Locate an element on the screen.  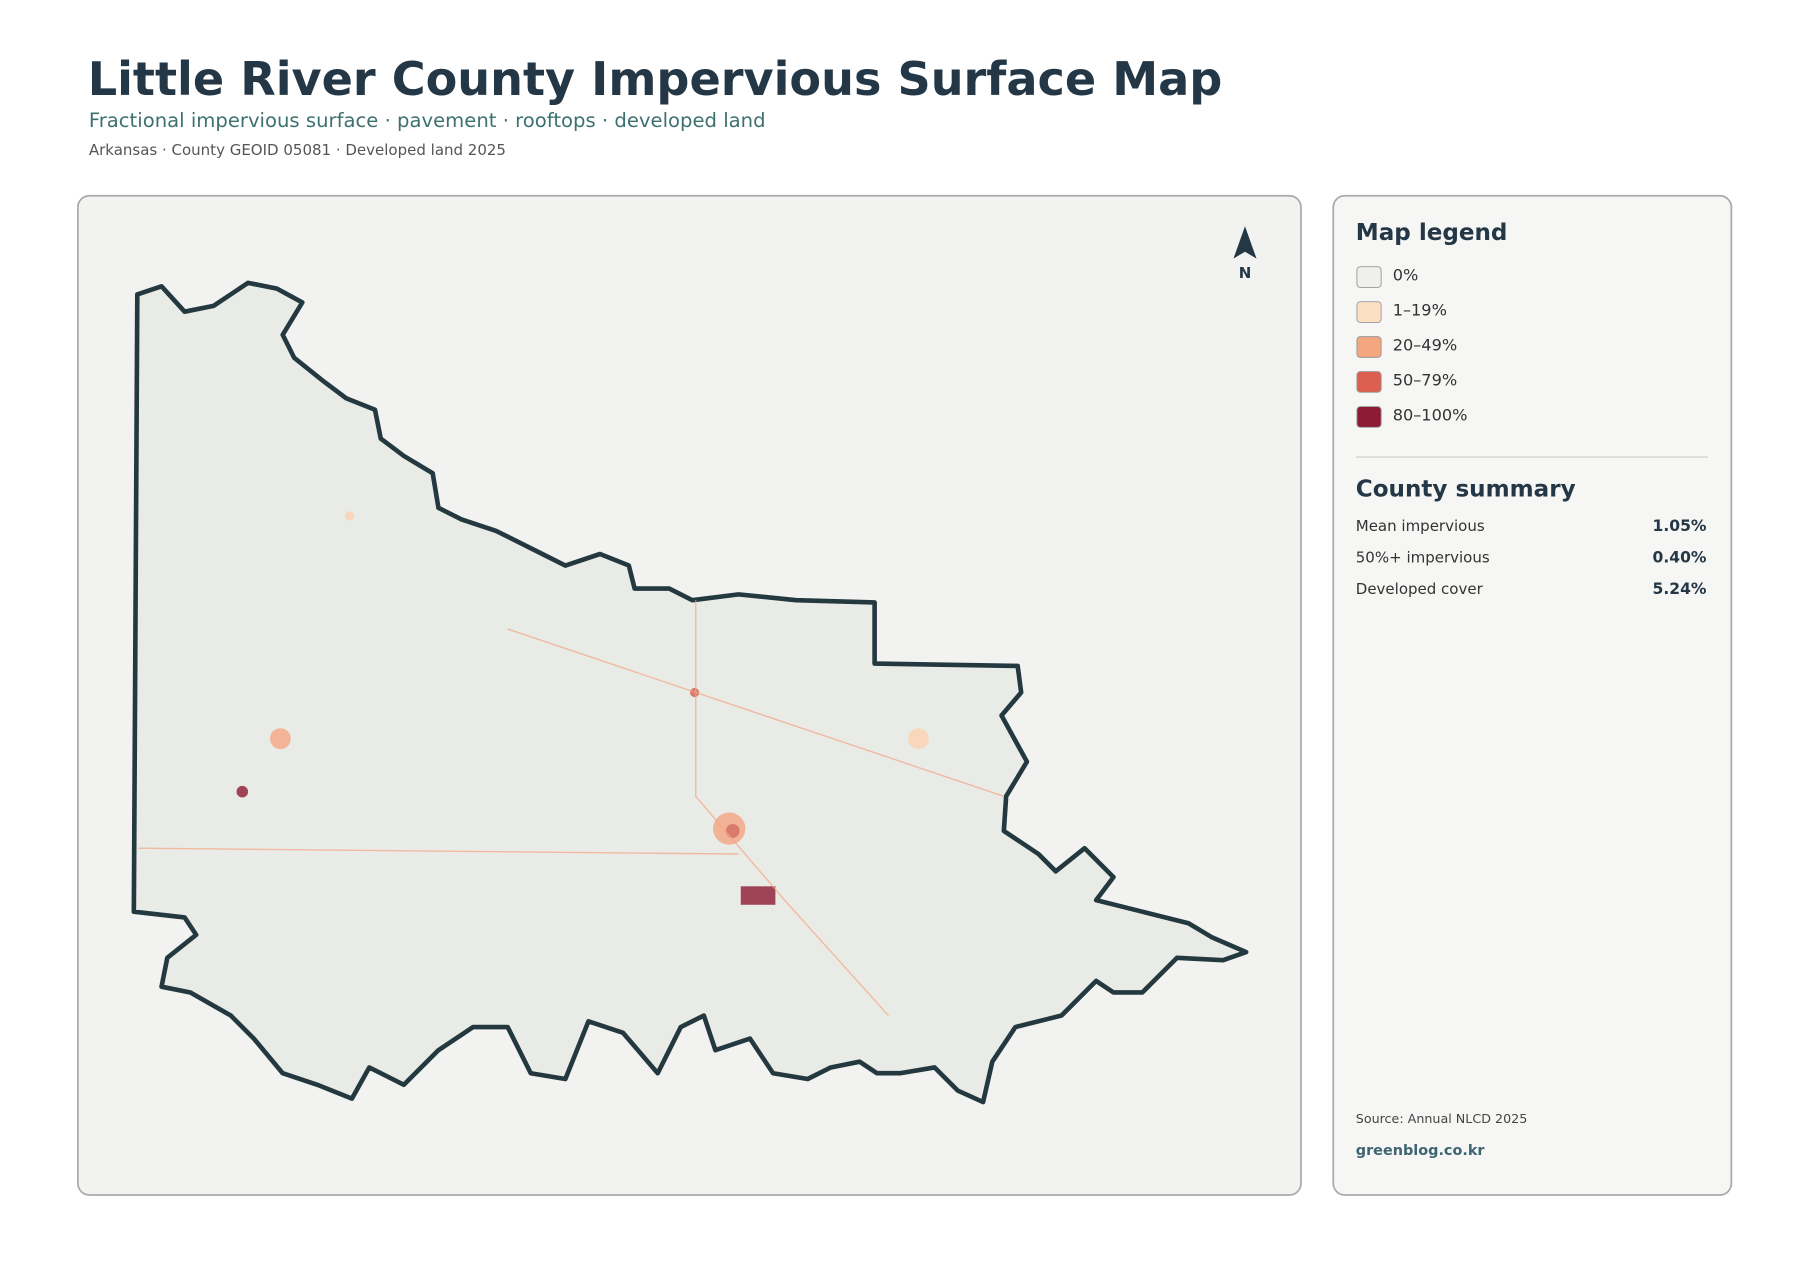
credit: greenblog.co.kr is located at coordinates (1421, 1151).